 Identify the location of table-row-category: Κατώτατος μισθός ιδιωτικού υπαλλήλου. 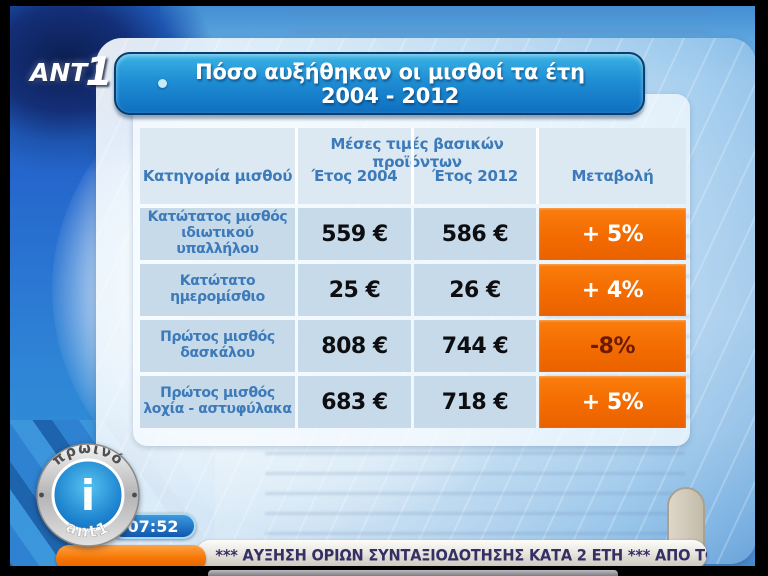
(217, 234).